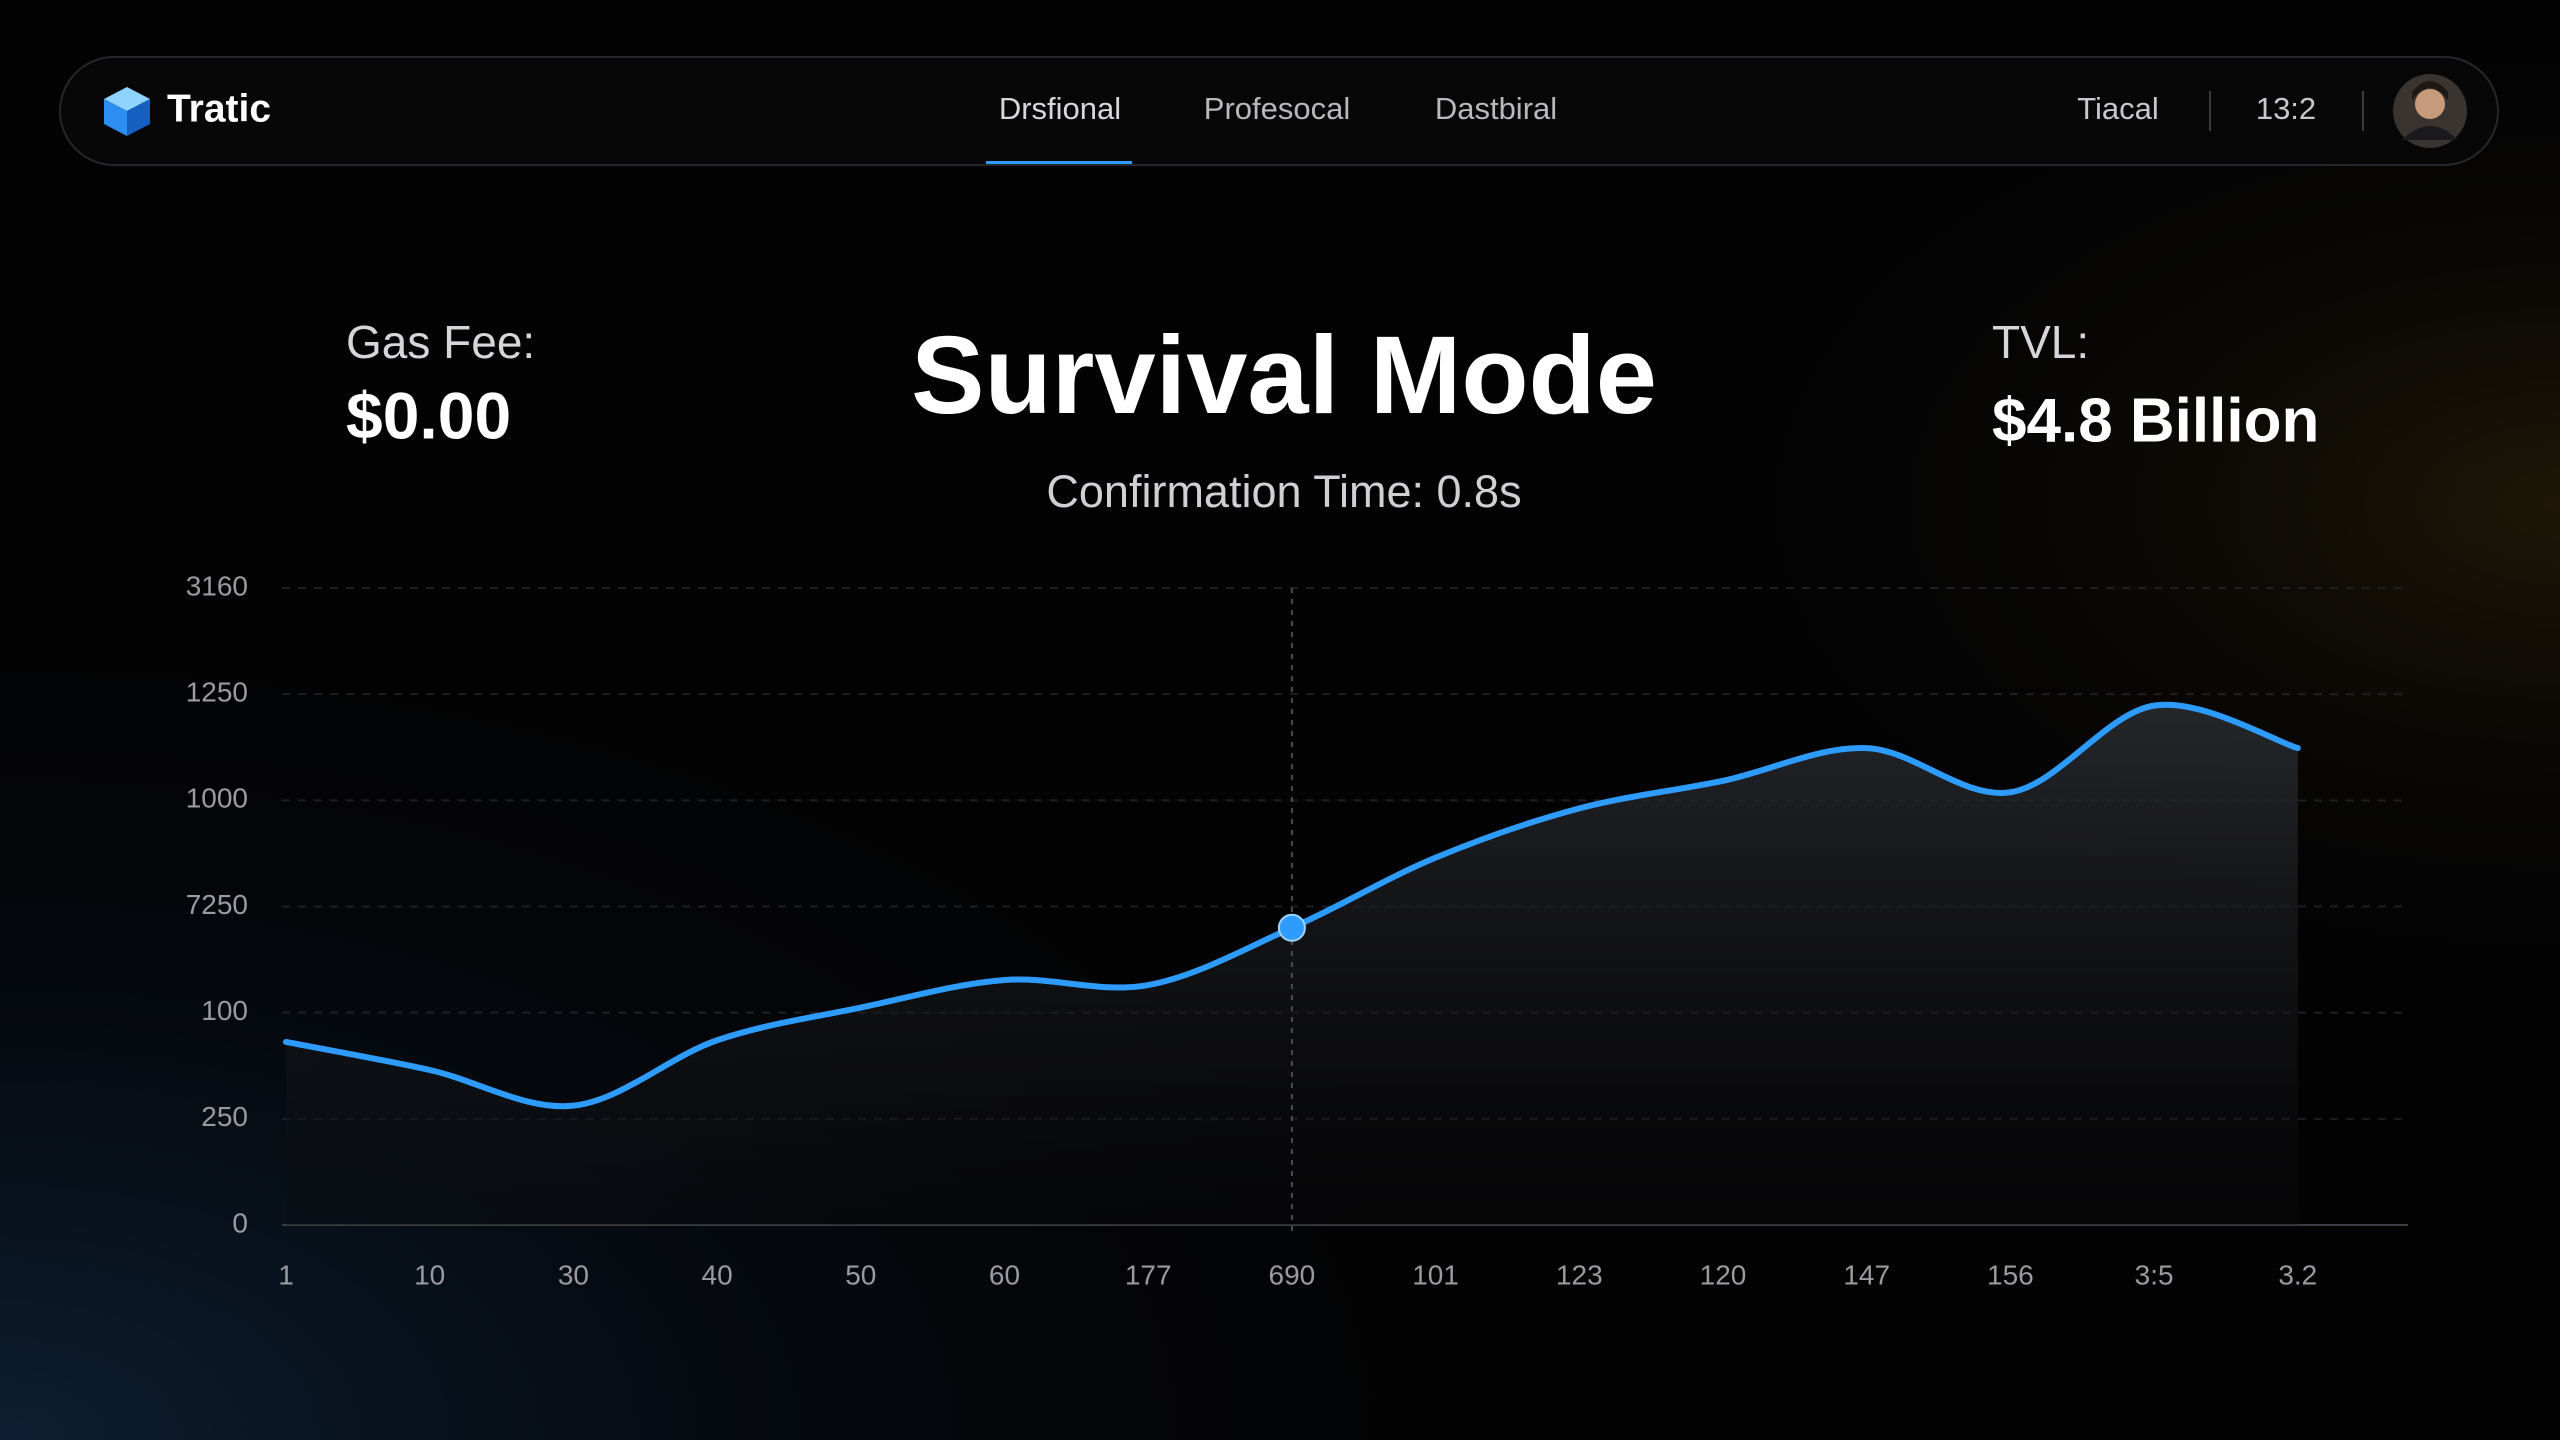 The width and height of the screenshot is (2560, 1440). I want to click on stat-value: $0.00, so click(428, 415).